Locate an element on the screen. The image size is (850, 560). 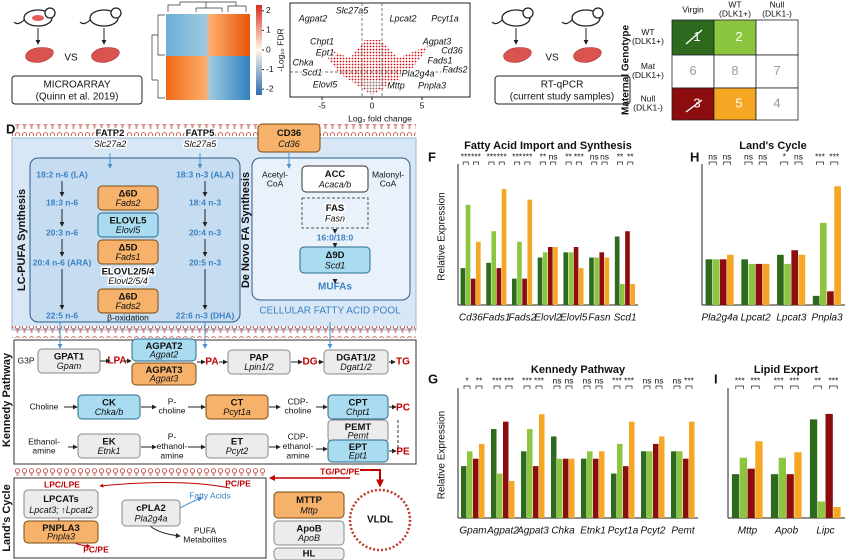
x-tick-label: Lipc is located at coordinates (825, 531).